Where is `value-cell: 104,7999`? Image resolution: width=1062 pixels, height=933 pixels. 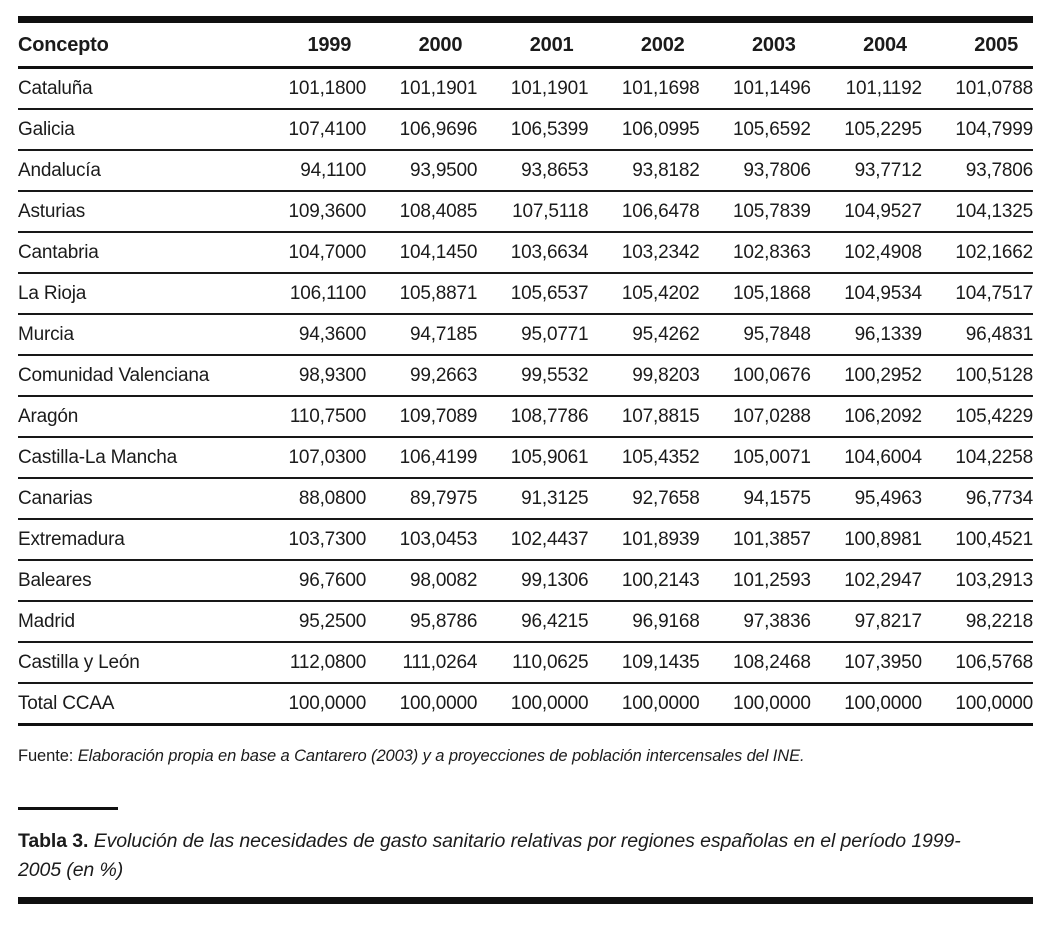 value-cell: 104,7999 is located at coordinates (977, 130).